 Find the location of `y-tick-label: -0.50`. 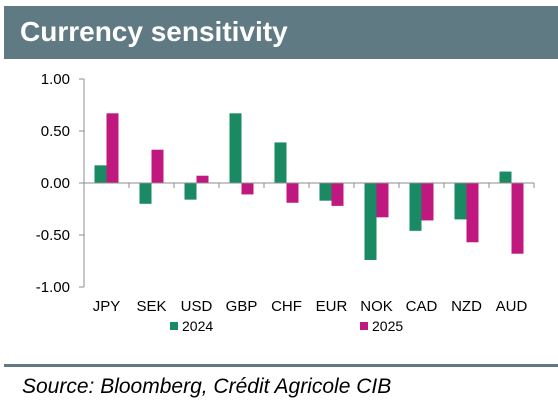

y-tick-label: -0.50 is located at coordinates (53, 235).